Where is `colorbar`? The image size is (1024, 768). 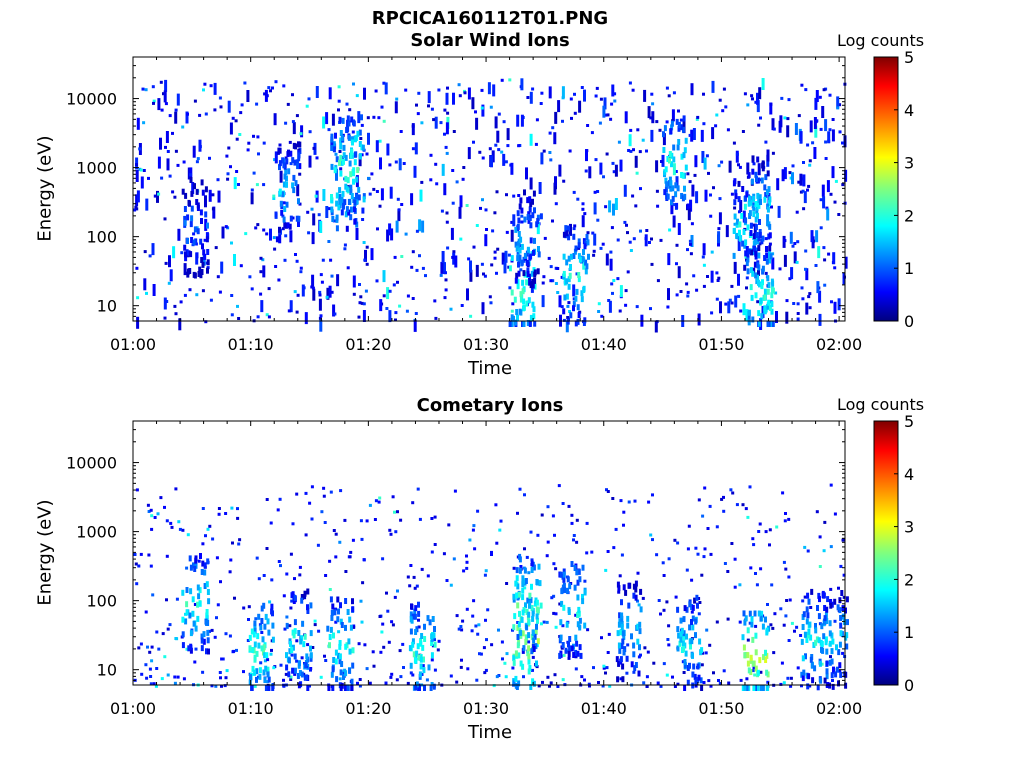 colorbar is located at coordinates (886, 189).